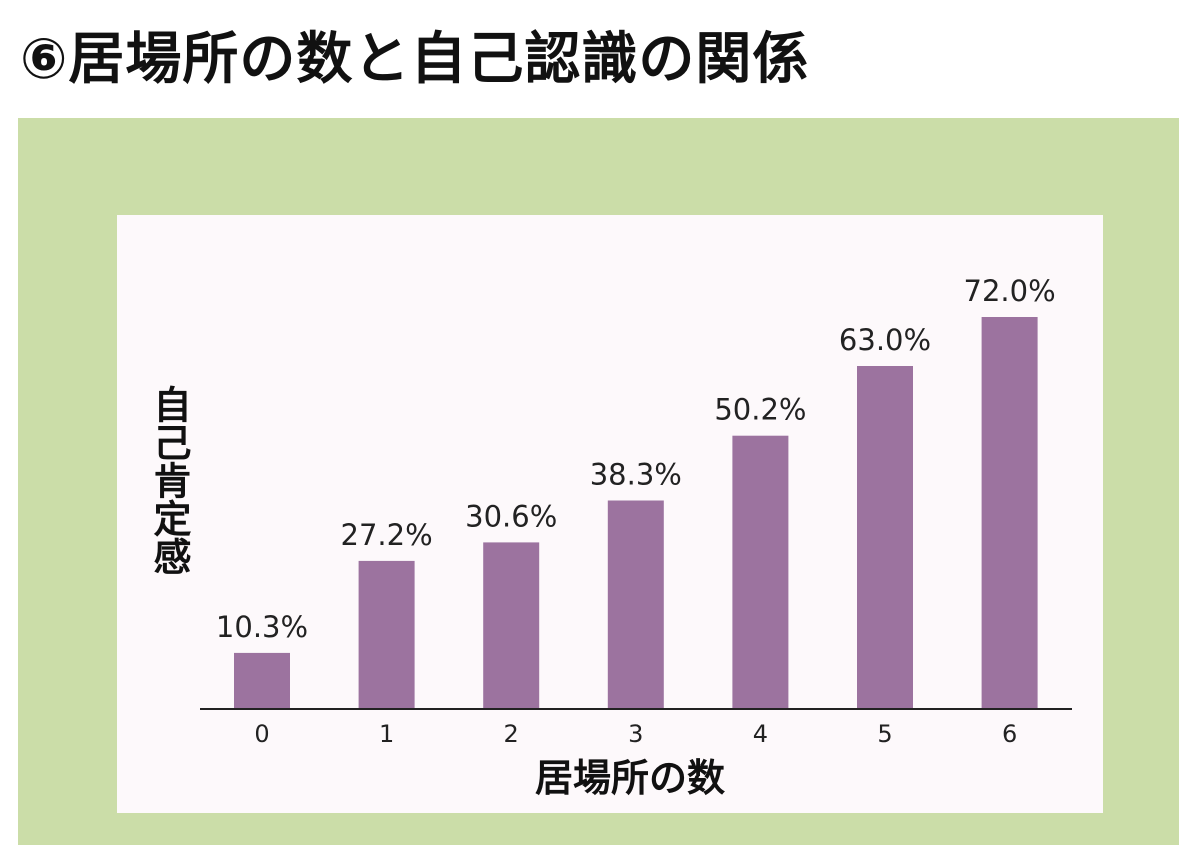 The width and height of the screenshot is (1179, 845). What do you see at coordinates (169, 480) in the screenshot?
I see `y-axis-label: 自己肯定感` at bounding box center [169, 480].